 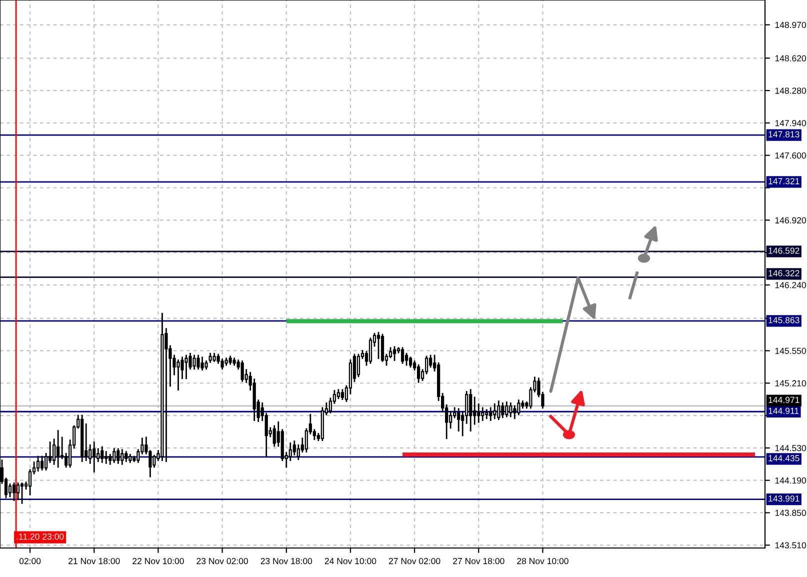 What do you see at coordinates (790, 25) in the screenshot?
I see `y-tick-label: 148.970` at bounding box center [790, 25].